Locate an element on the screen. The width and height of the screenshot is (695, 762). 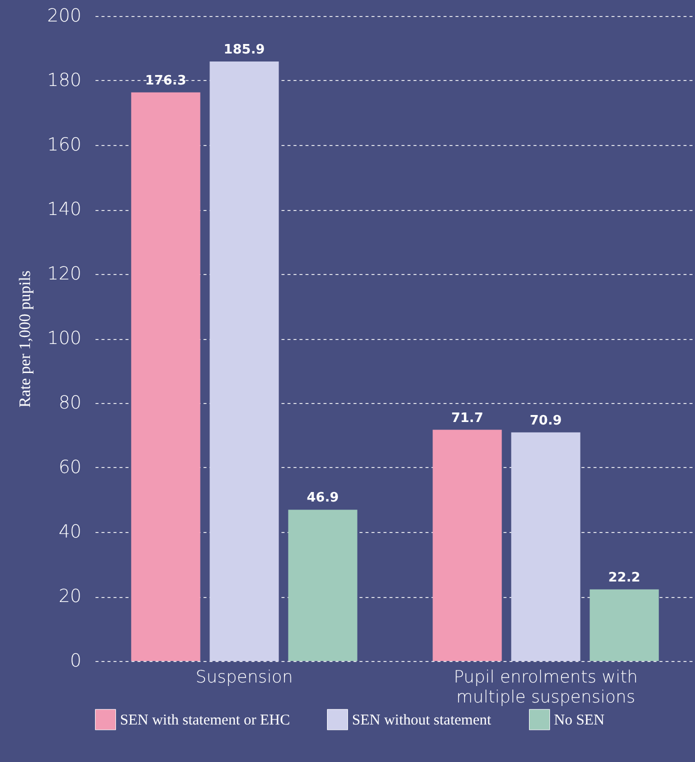
y-tick-label: 200 is located at coordinates (64, 16).